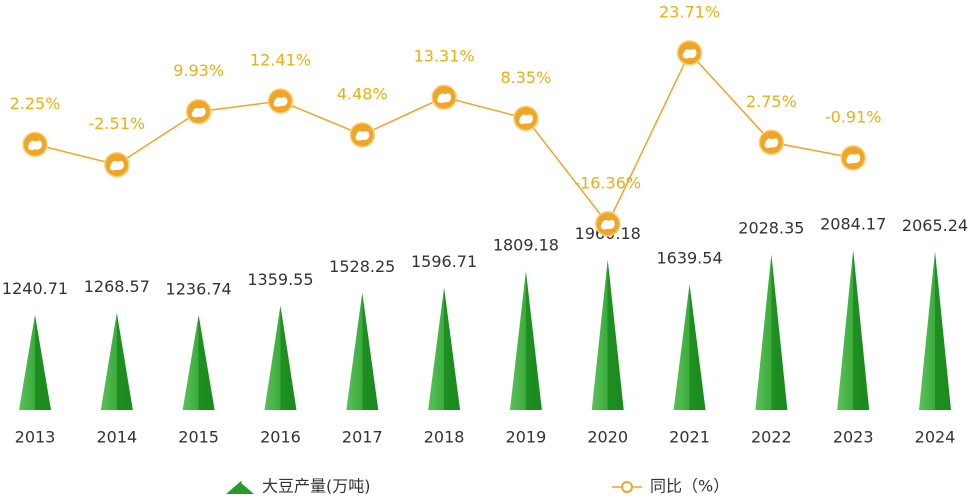  Describe the element at coordinates (689, 486) in the screenshot. I see `legend-label: 同比（%）` at that location.